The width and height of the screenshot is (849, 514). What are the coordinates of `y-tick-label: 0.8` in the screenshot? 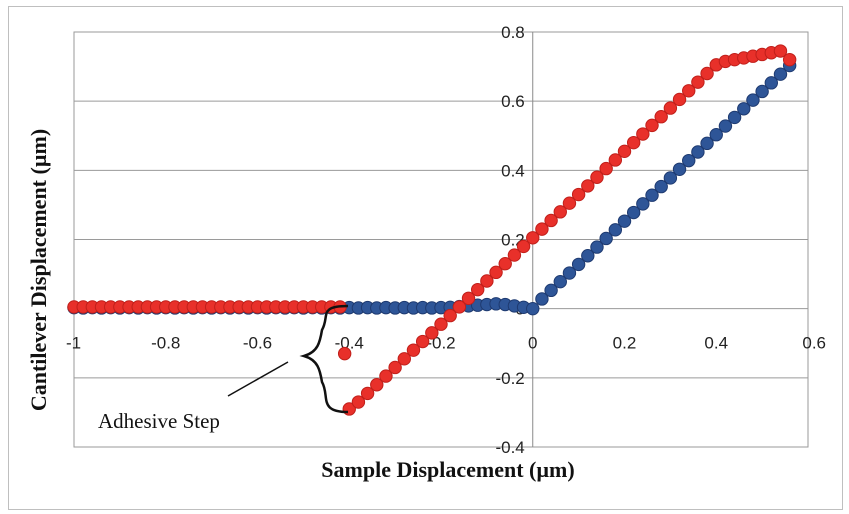 It's located at (513, 32).